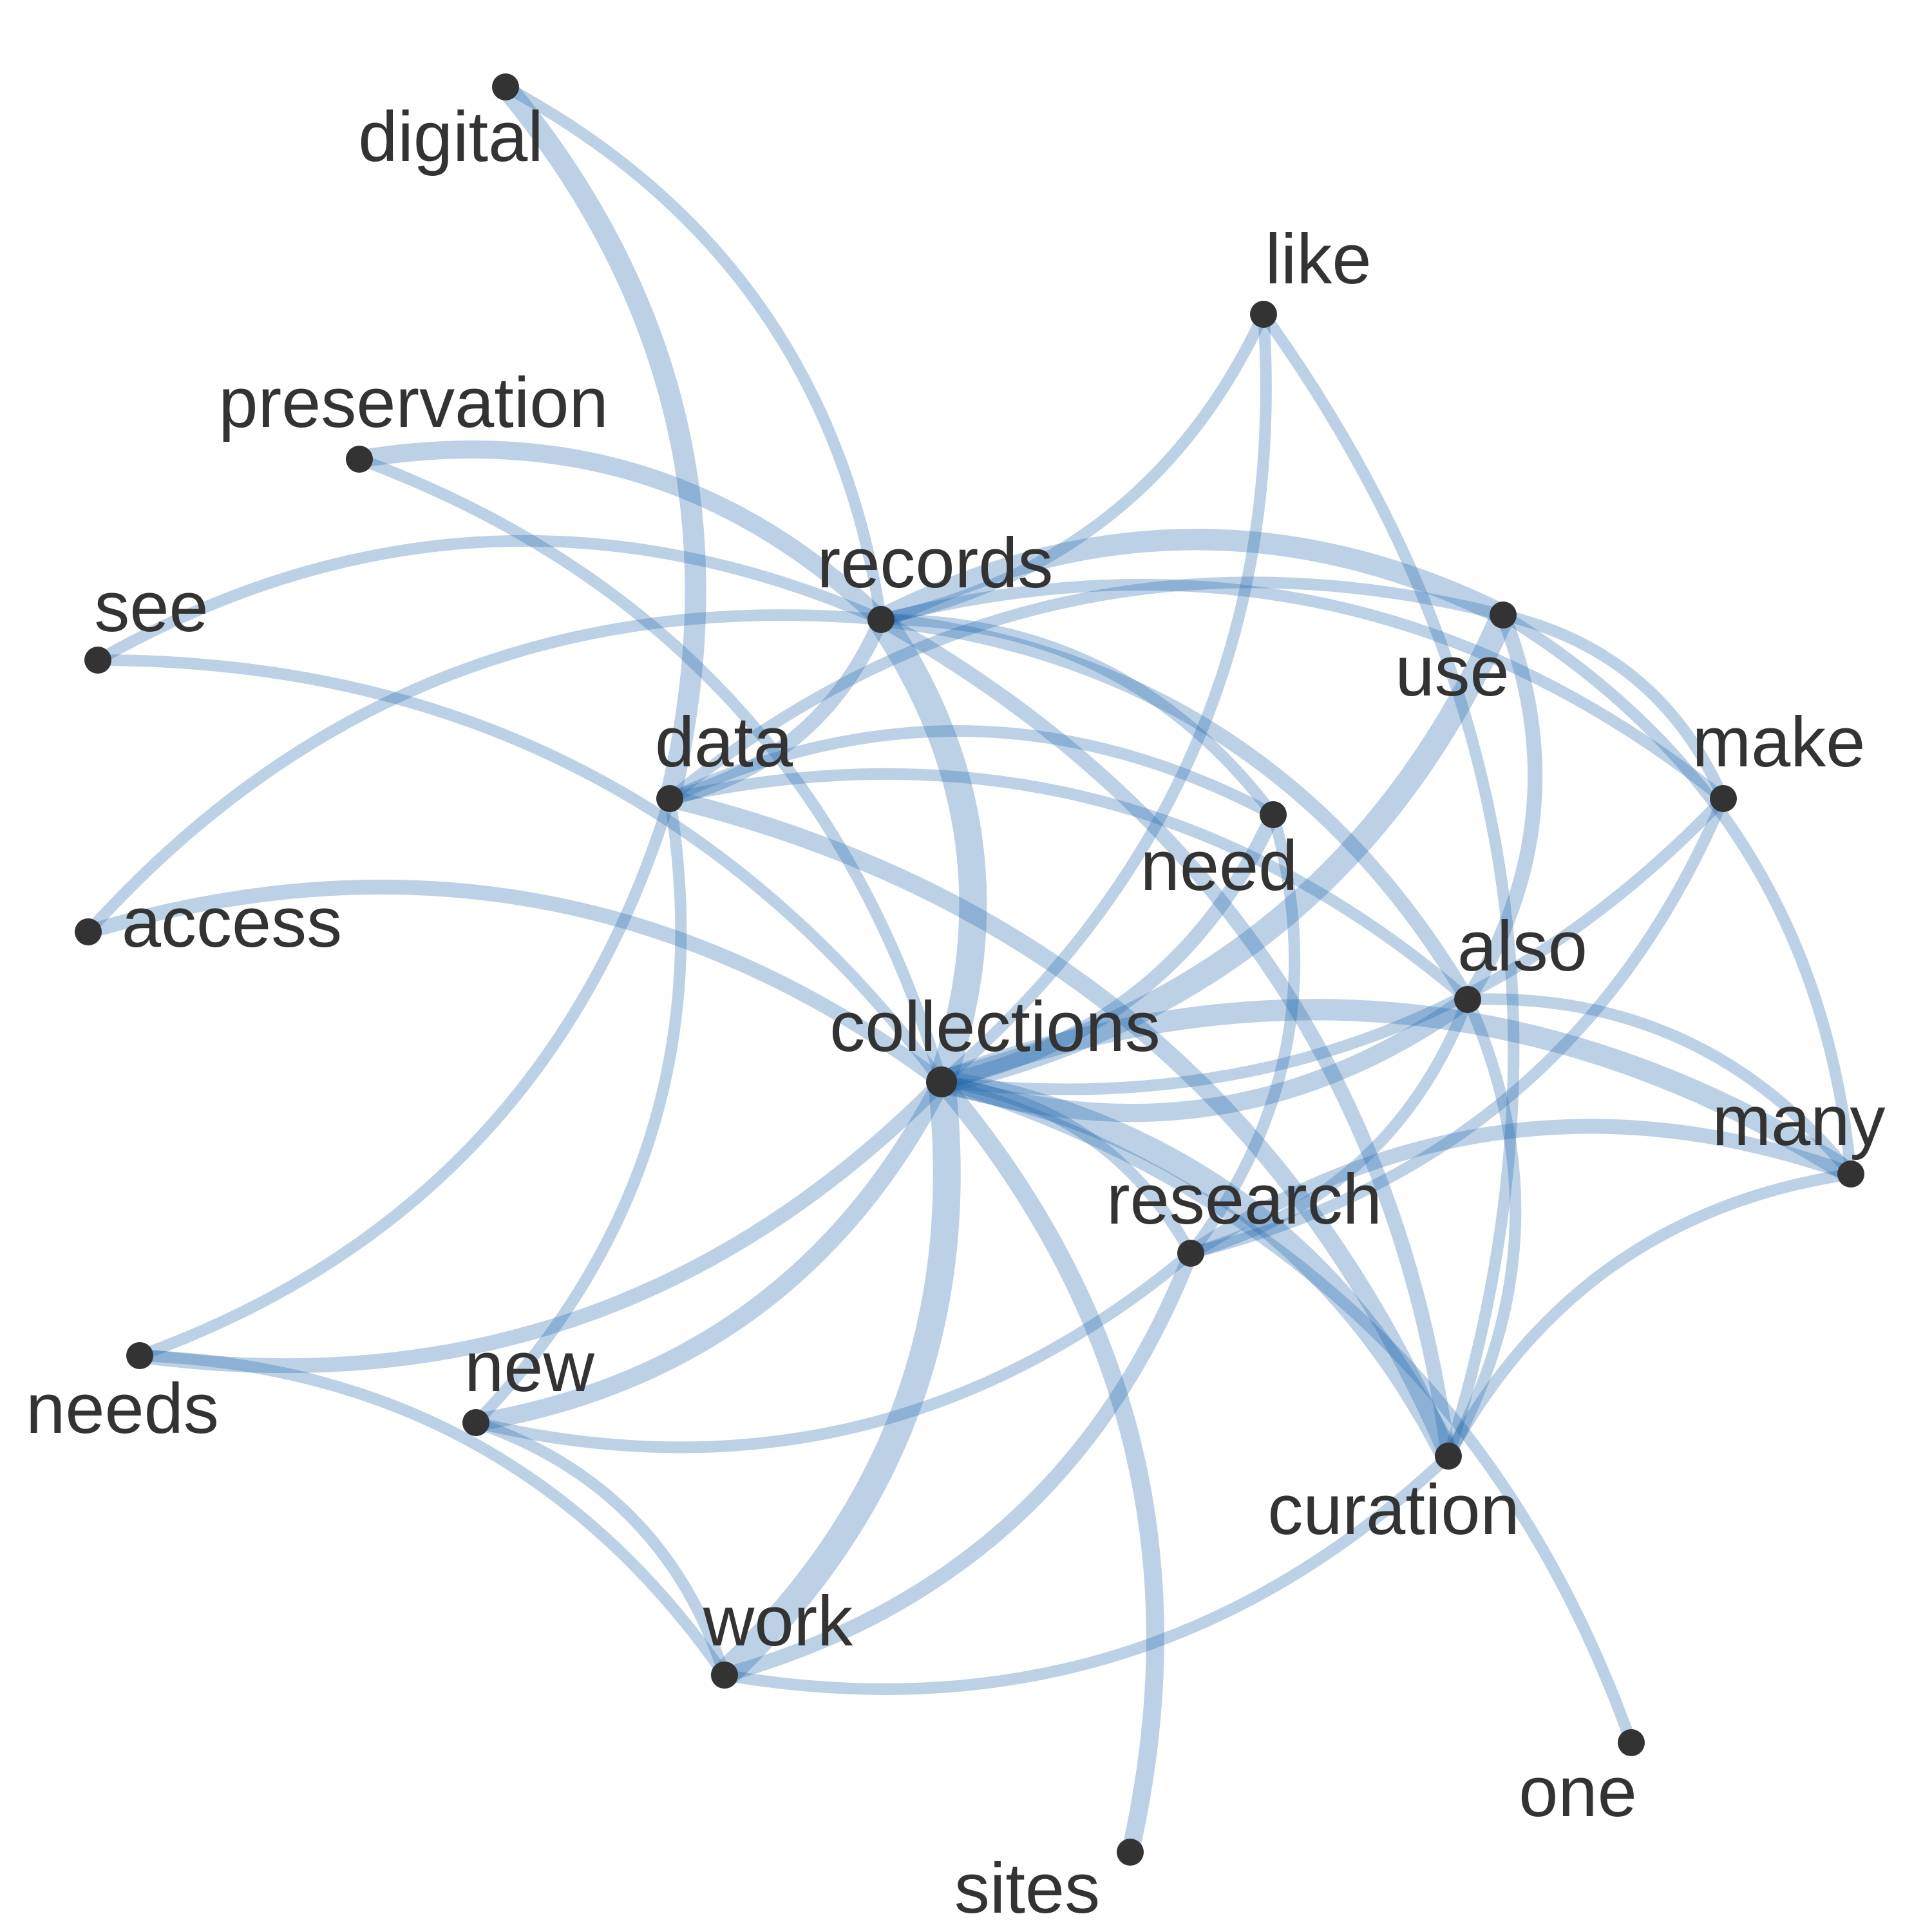 This screenshot has height=1932, width=1932. Describe the element at coordinates (1393, 1510) in the screenshot. I see `node-label-curation: curation` at that location.